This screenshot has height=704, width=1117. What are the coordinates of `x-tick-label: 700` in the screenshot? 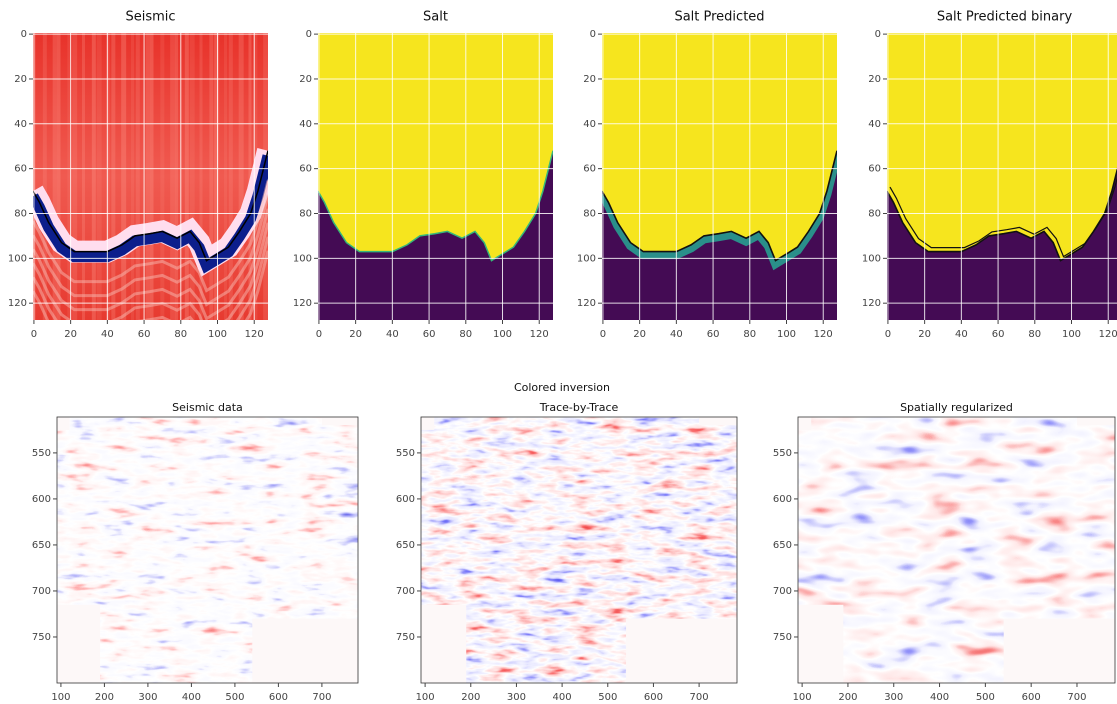 It's located at (1076, 697).